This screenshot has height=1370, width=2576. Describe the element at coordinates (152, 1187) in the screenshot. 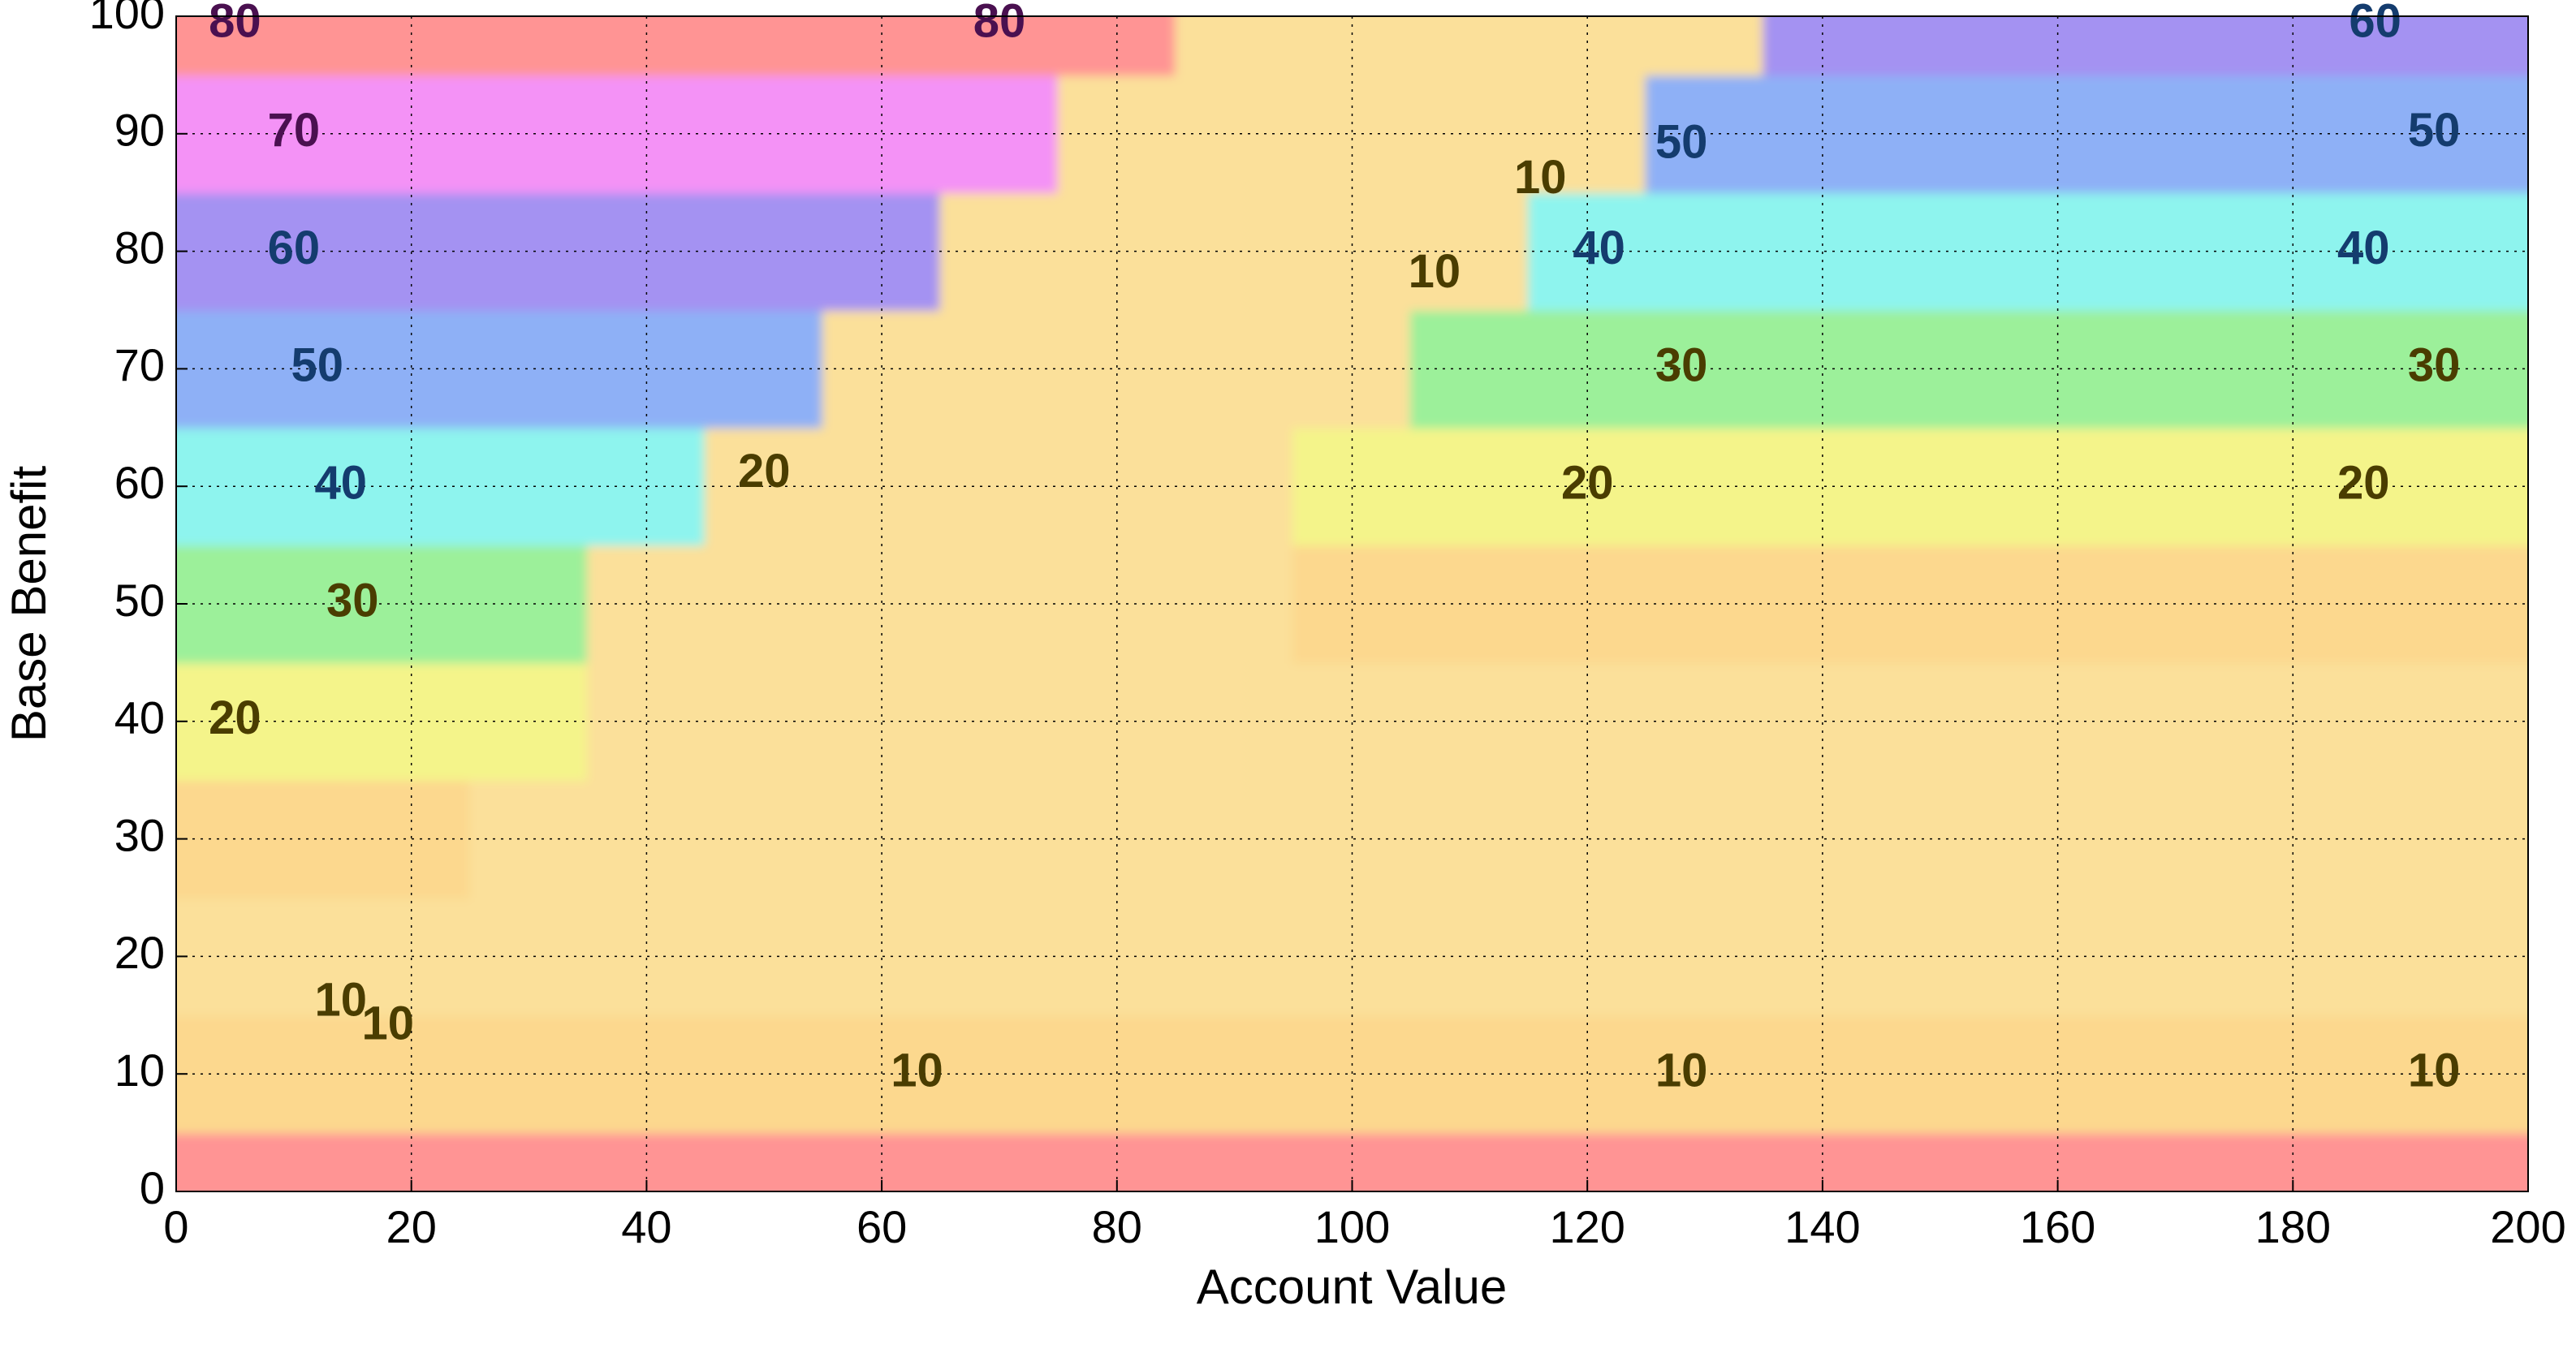

I see `y-tick-label: 0` at that location.